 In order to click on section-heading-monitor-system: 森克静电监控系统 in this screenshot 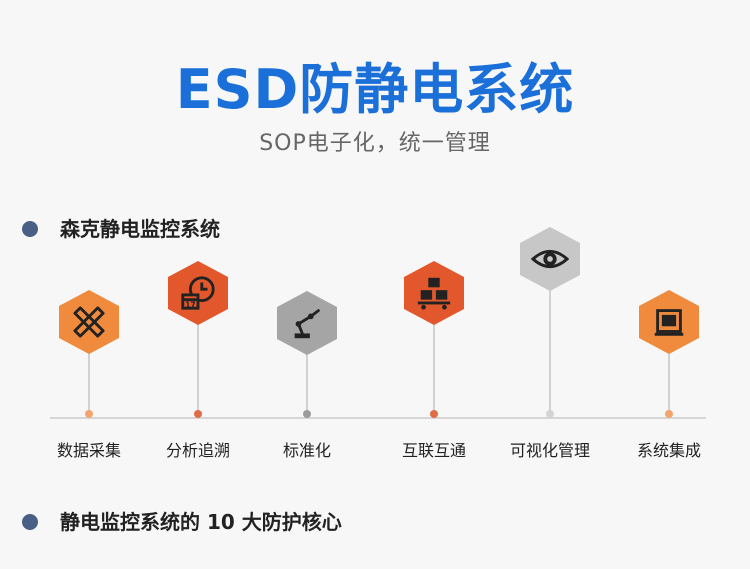, I will do `click(121, 229)`.